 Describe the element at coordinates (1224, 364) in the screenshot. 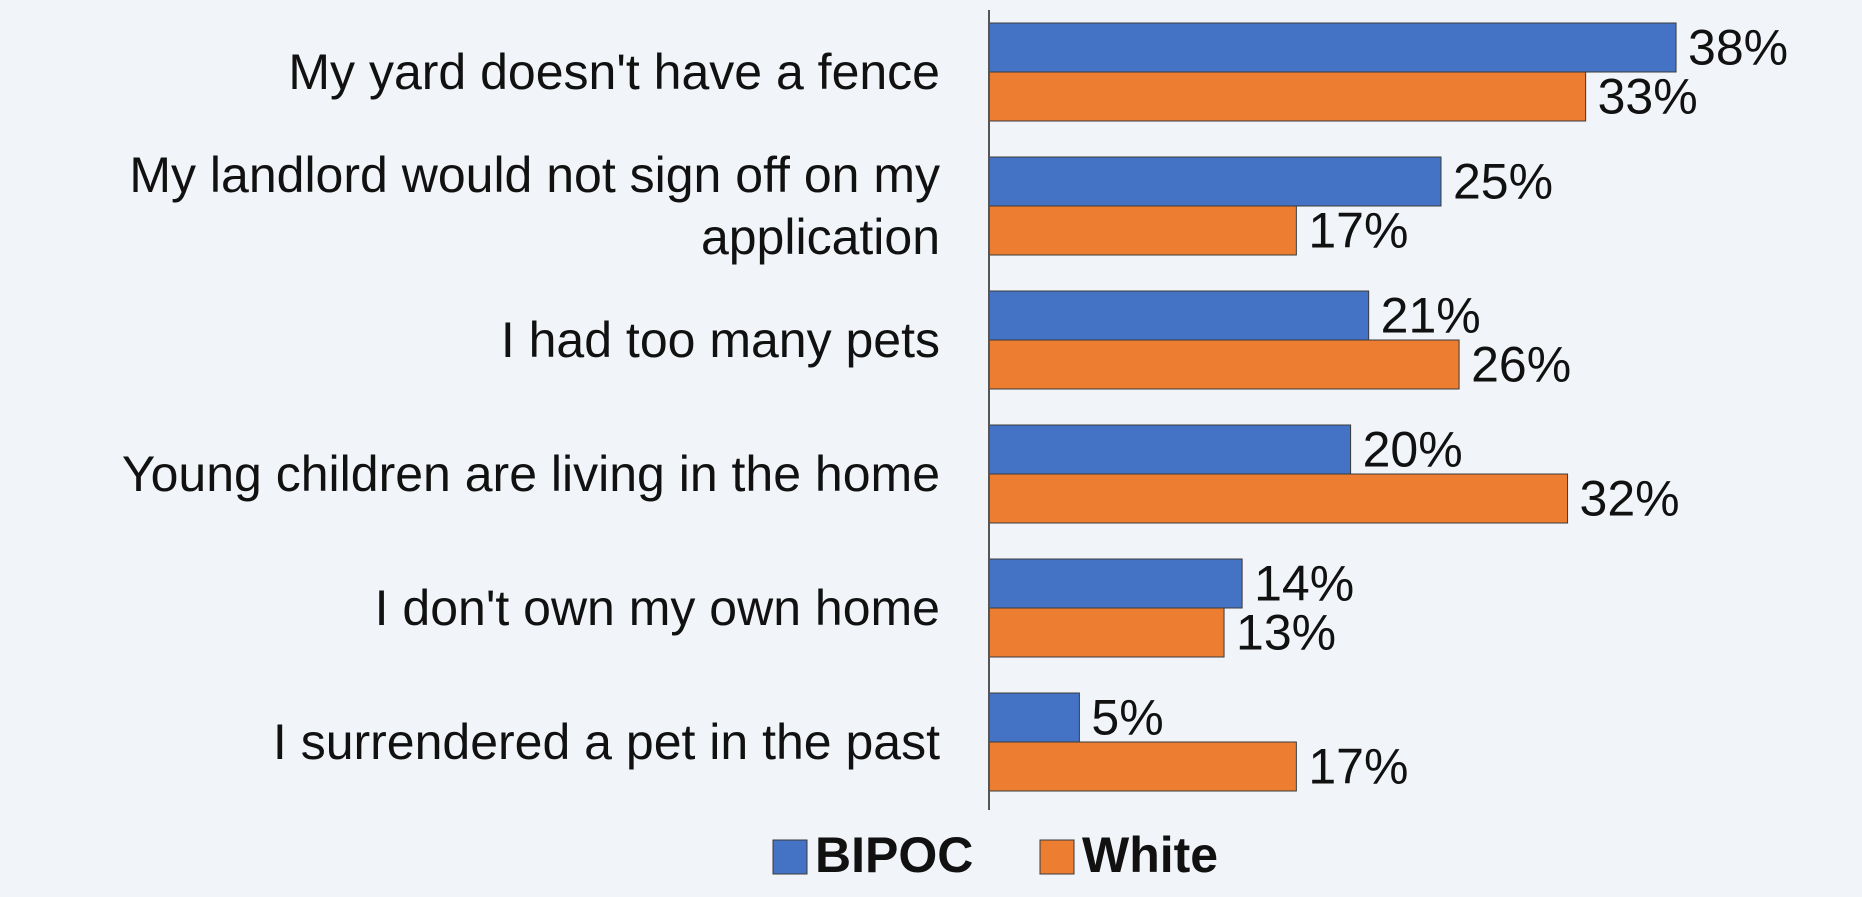

I see `bar-white-i-had-too-many-pets` at that location.